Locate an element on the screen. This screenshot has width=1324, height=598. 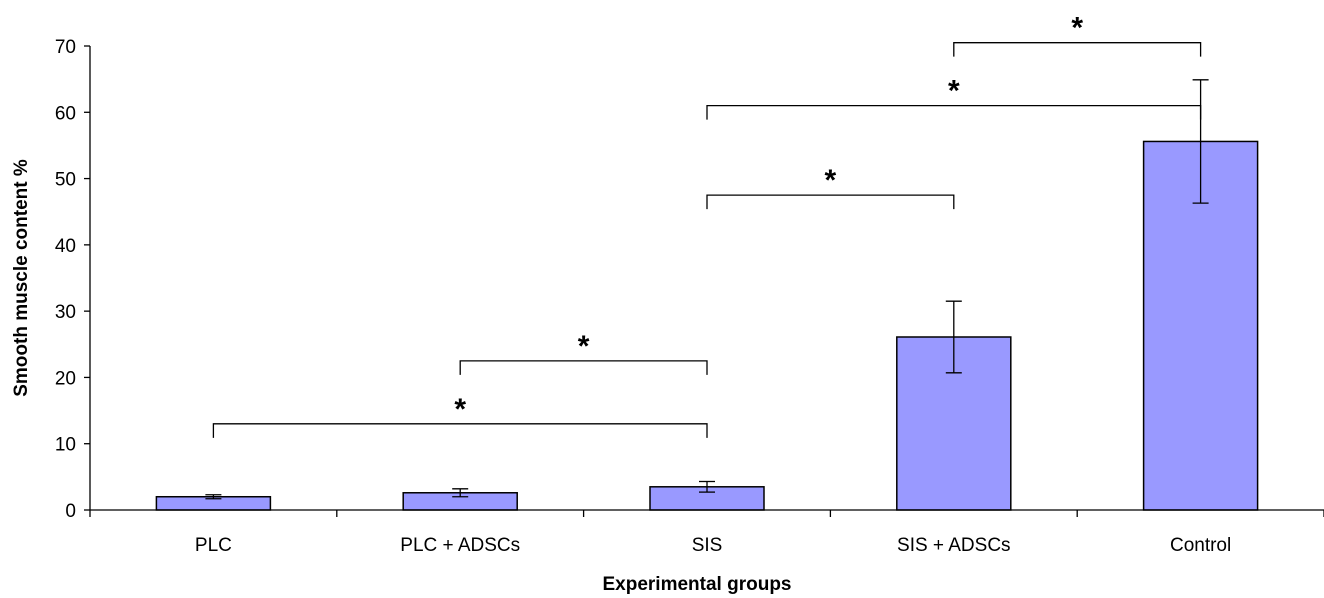
x-axis-ticks: PLC PLC + ADSCs SIS SIS + ADSCs Control is located at coordinates (707, 533).